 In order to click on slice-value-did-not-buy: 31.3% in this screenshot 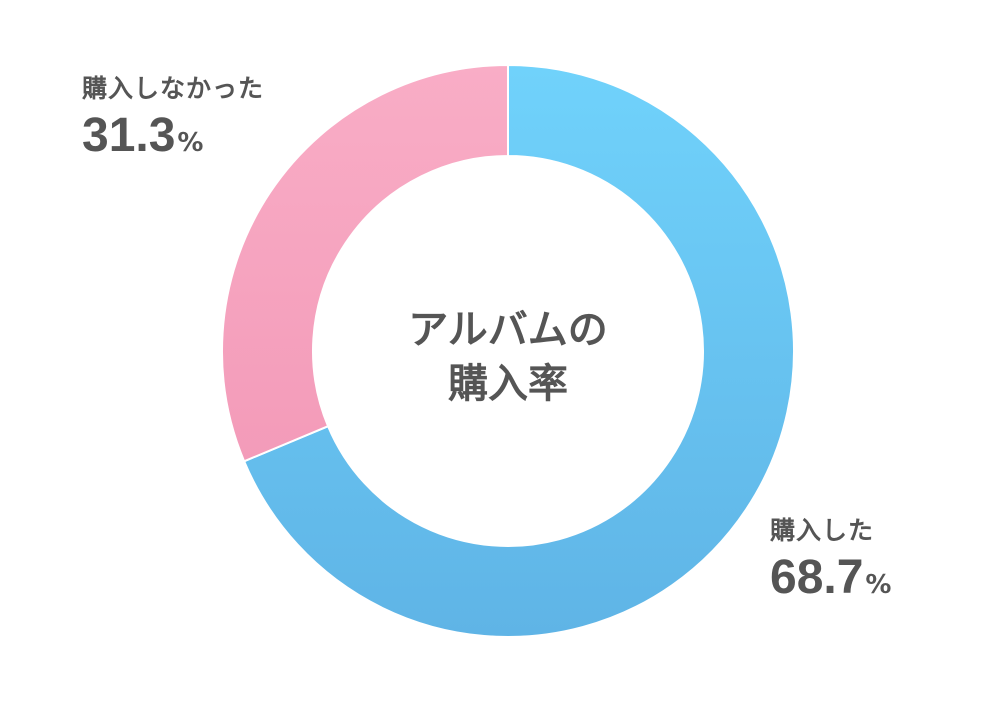, I will do `click(173, 141)`.